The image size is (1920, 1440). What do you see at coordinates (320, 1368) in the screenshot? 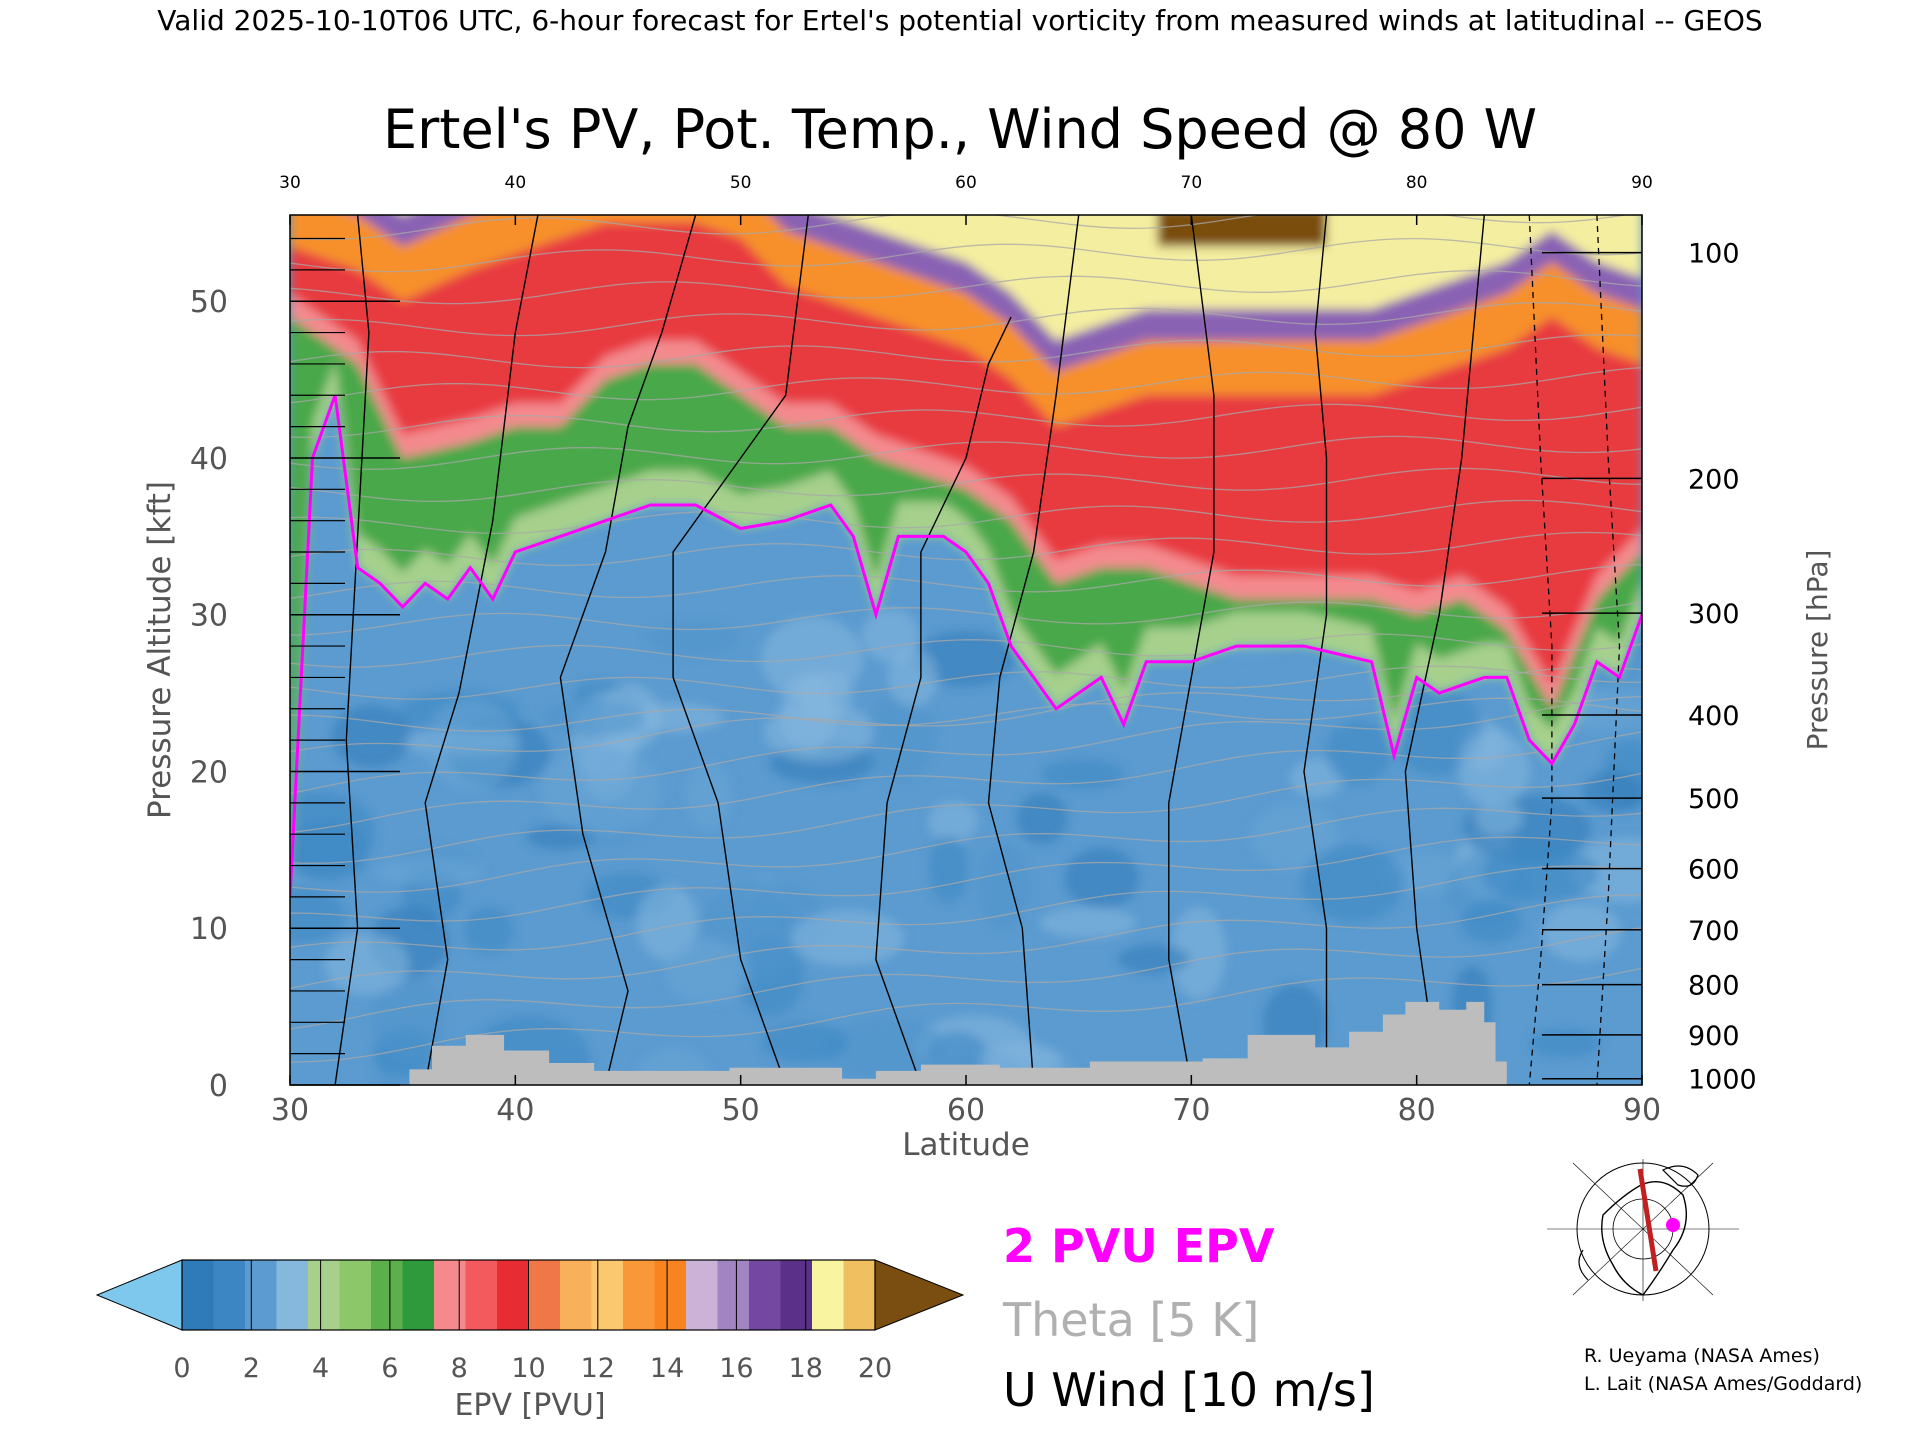
I see `colorbar-tick-label: 4` at bounding box center [320, 1368].